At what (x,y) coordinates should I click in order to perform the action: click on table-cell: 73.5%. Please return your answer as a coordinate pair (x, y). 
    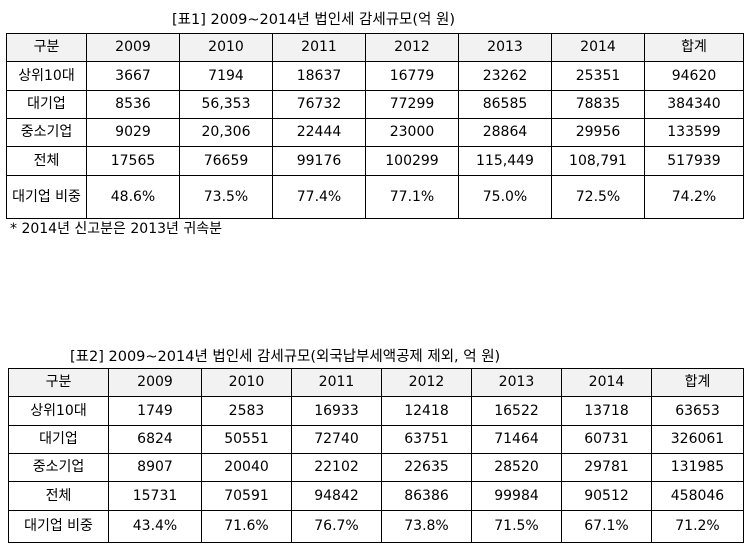
    Looking at the image, I should click on (226, 197).